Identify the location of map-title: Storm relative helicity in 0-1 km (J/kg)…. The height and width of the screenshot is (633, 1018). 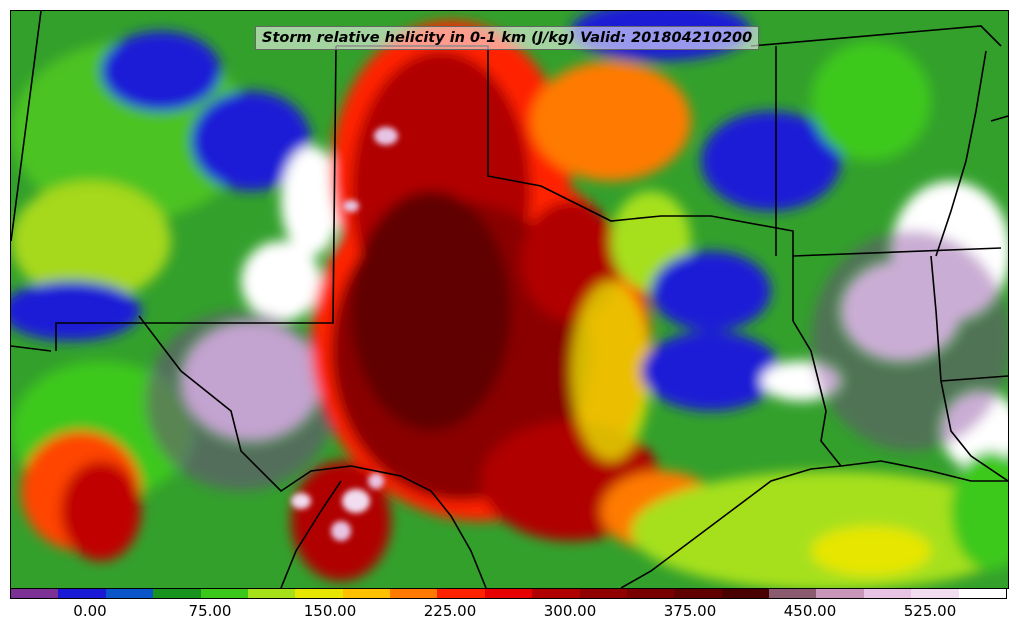
(507, 38).